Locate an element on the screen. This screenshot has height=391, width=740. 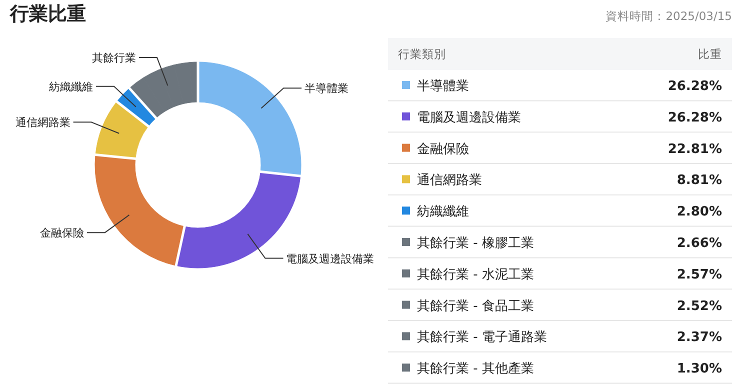
legend-label: 半導體業 is located at coordinates (443, 86).